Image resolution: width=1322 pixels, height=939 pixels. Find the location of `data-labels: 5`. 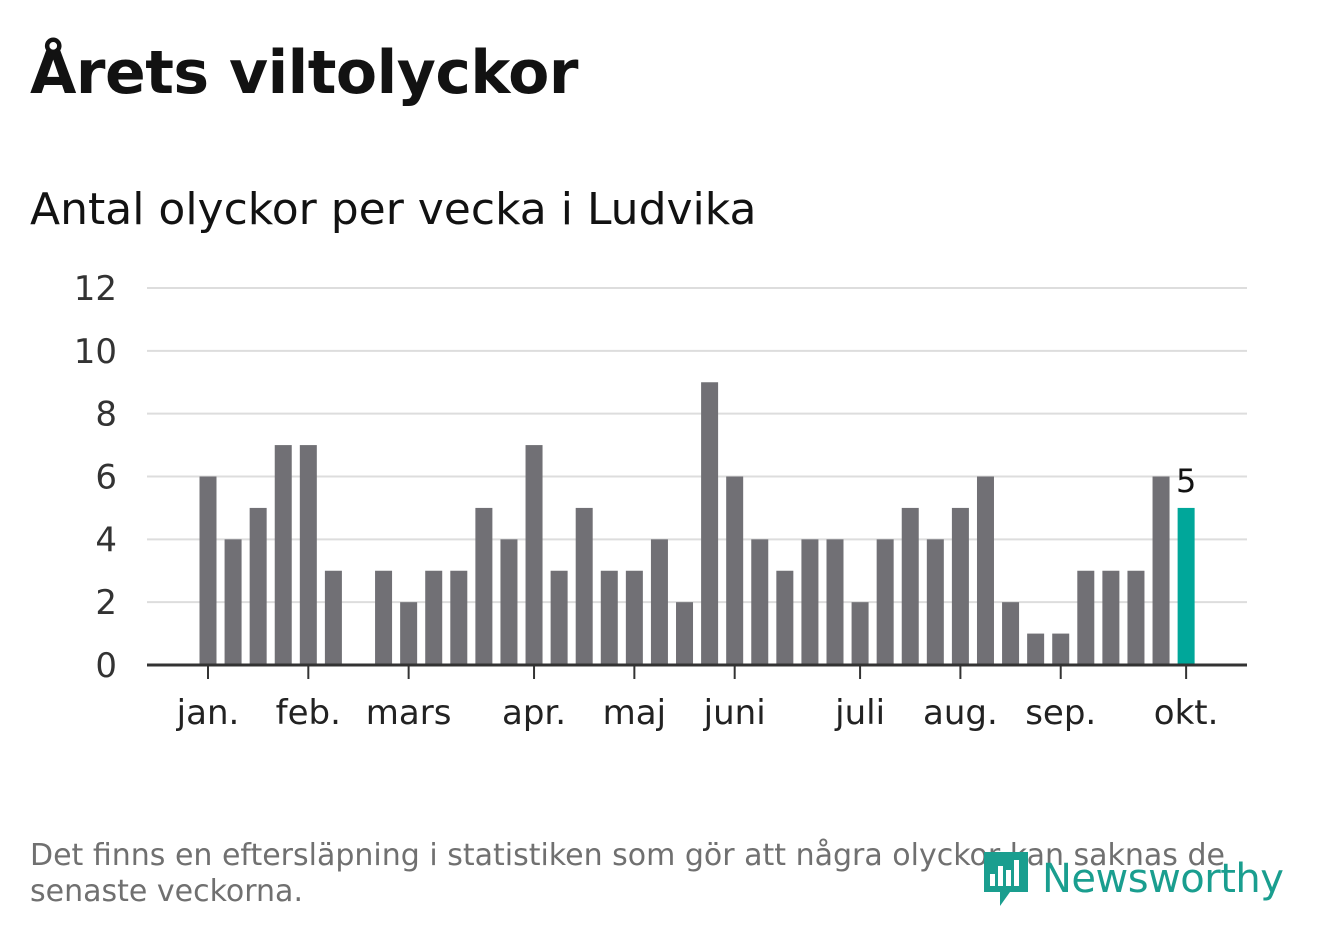

data-labels: 5 is located at coordinates (1186, 481).